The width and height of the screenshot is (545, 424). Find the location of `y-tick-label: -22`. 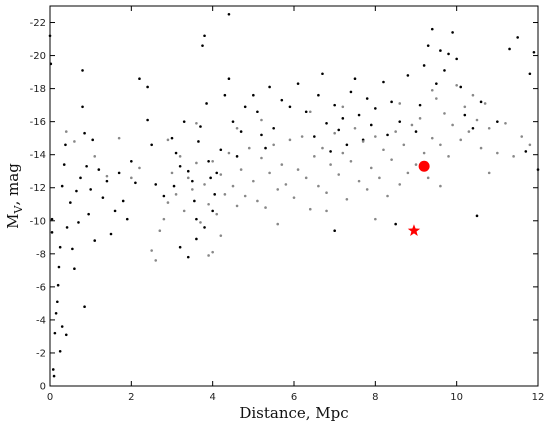

y-tick-label: -22 is located at coordinates (38, 23).